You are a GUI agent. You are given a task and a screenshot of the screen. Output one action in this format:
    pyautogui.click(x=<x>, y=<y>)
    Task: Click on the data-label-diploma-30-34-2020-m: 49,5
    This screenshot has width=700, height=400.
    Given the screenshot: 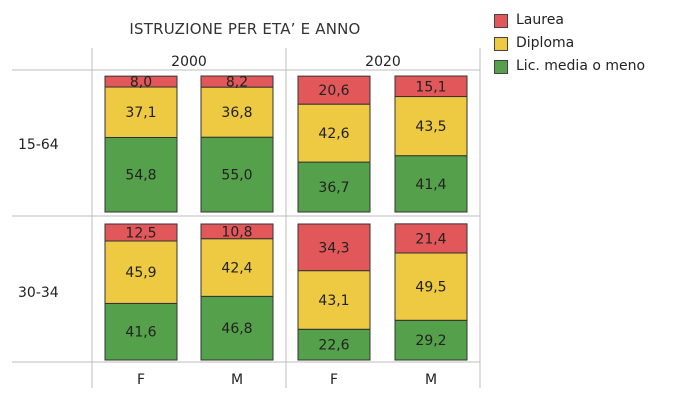 What is the action you would take?
    pyautogui.click(x=430, y=288)
    